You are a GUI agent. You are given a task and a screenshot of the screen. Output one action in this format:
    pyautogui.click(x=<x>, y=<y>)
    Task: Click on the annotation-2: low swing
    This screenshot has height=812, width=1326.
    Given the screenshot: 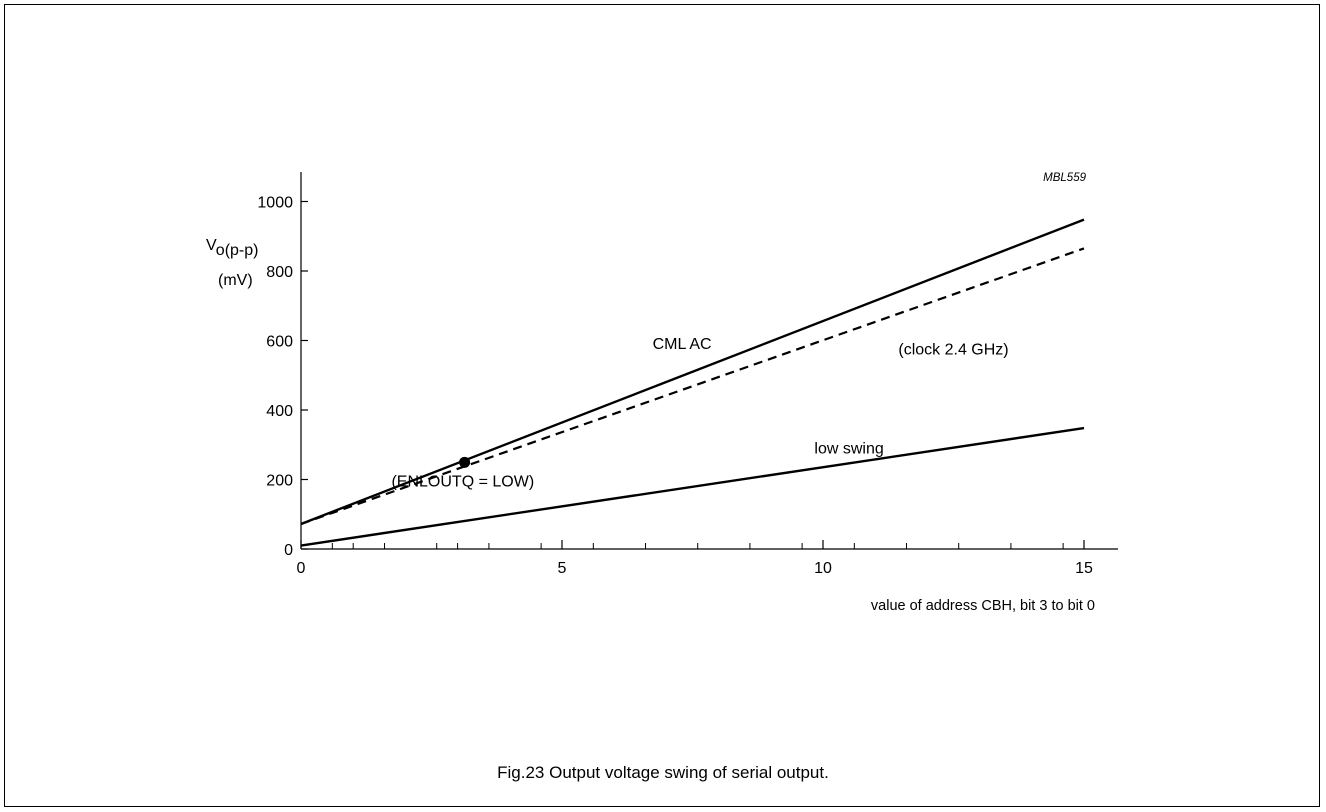 What is the action you would take?
    pyautogui.click(x=848, y=448)
    